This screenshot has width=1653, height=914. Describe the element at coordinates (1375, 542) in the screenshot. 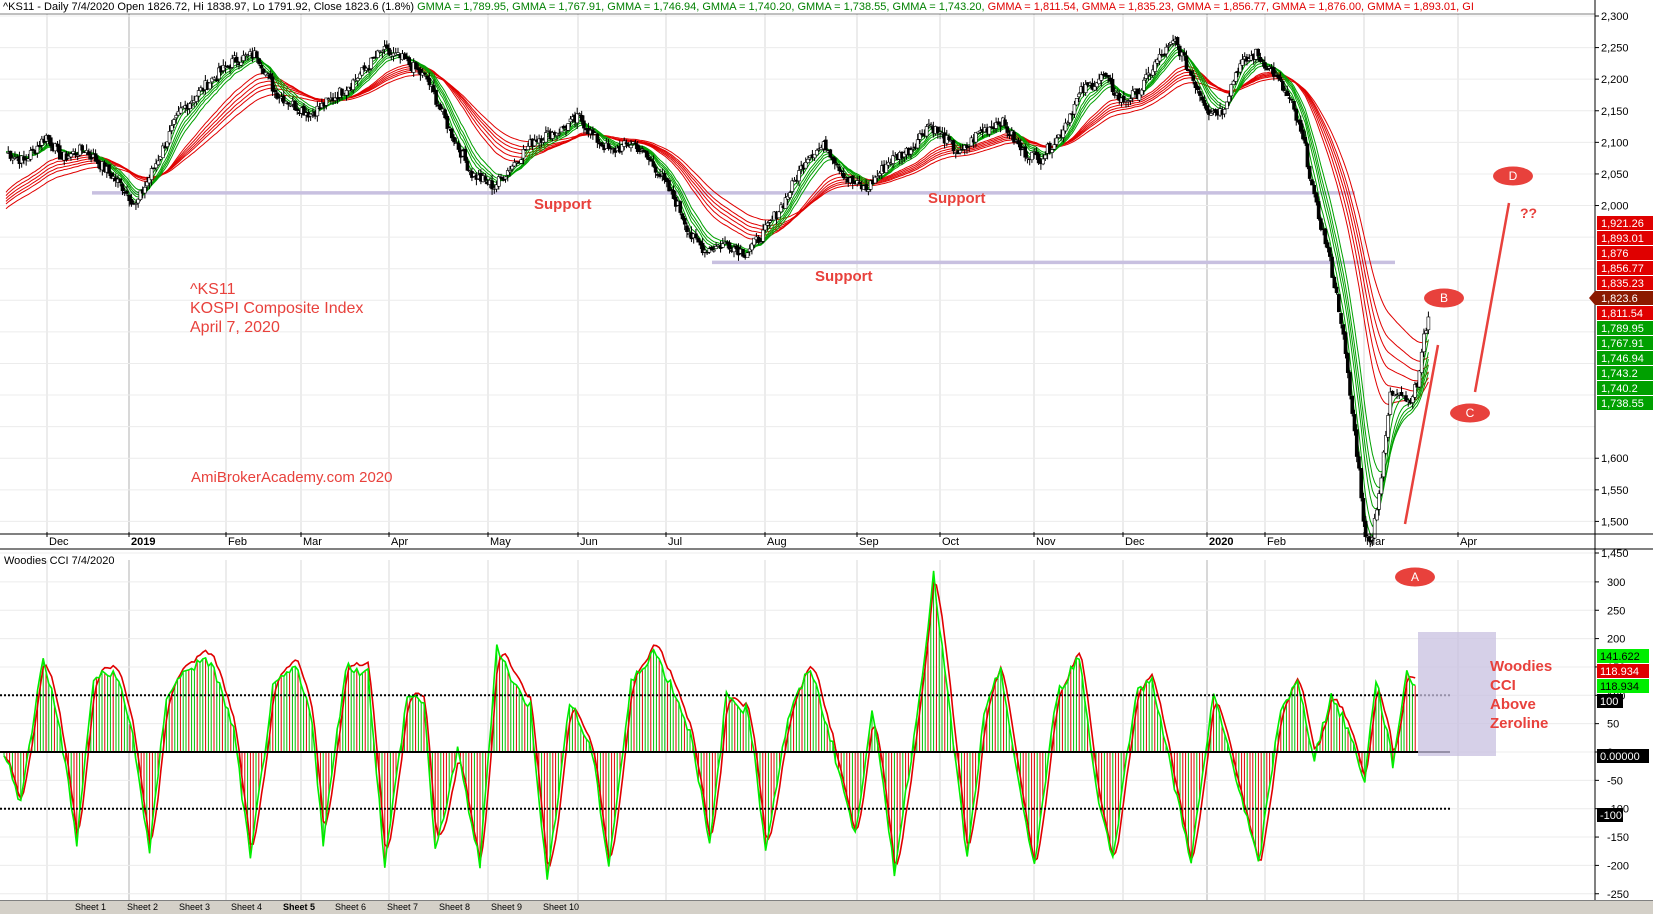

I see `x-tick-label: Mar` at that location.